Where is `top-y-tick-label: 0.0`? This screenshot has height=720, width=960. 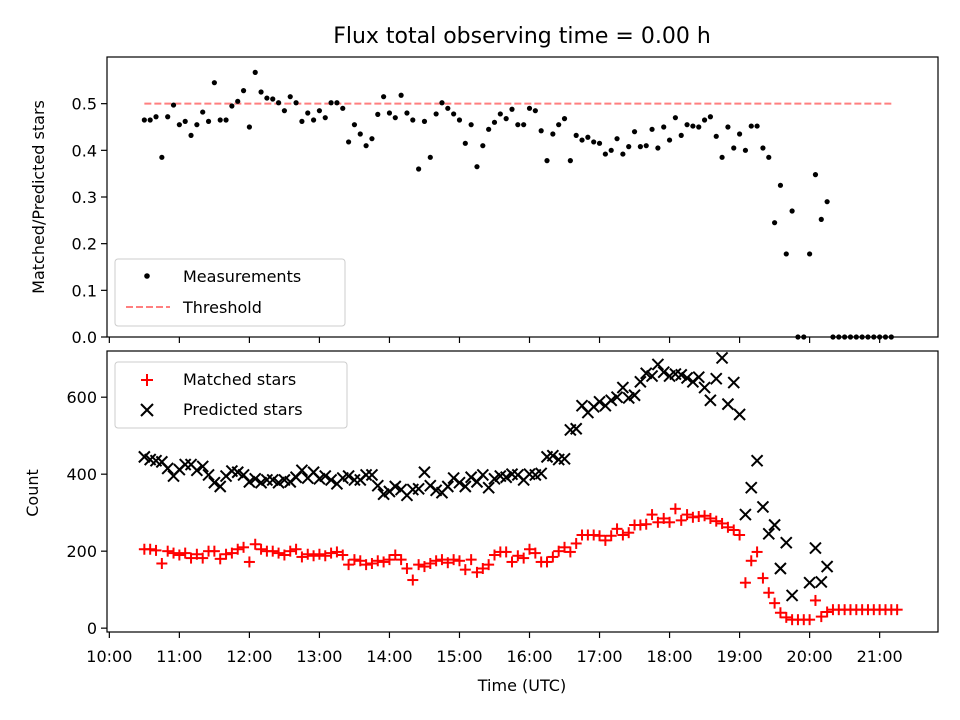
top-y-tick-label: 0.0 is located at coordinates (84, 337).